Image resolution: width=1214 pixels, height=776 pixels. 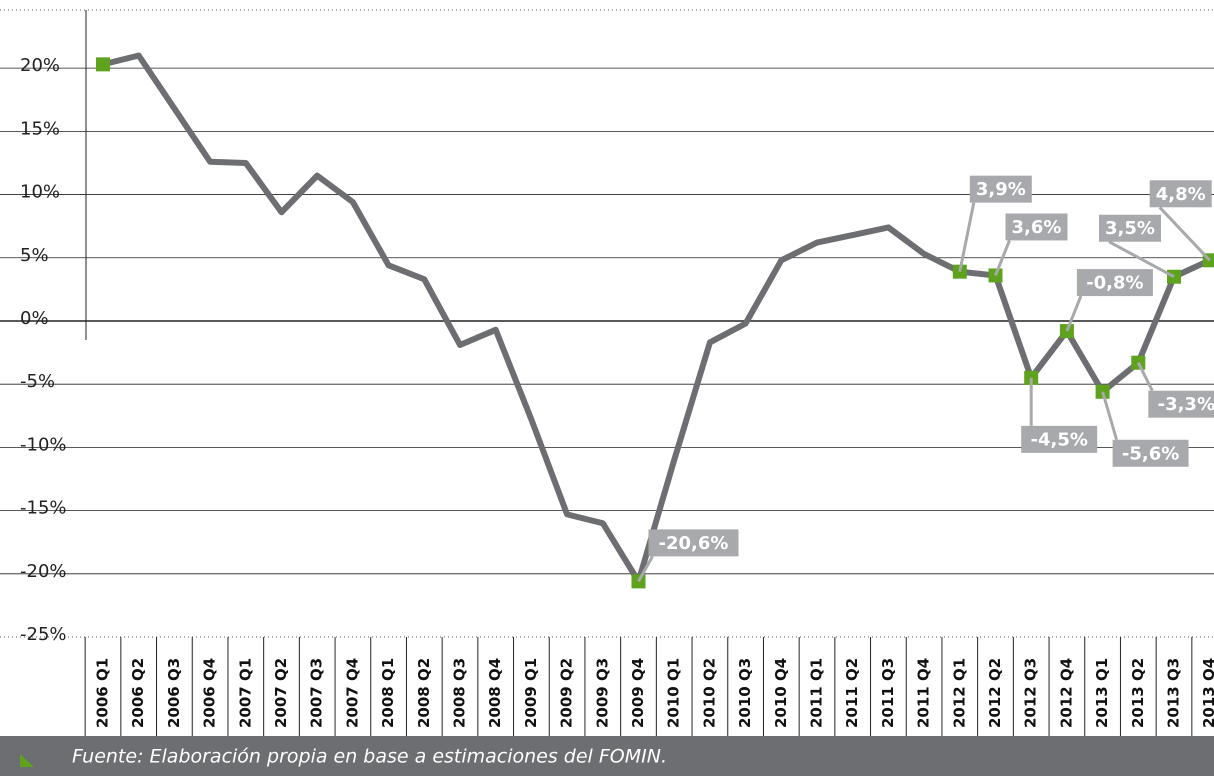 What do you see at coordinates (37, 381) in the screenshot?
I see `y-tick-label: -5%` at bounding box center [37, 381].